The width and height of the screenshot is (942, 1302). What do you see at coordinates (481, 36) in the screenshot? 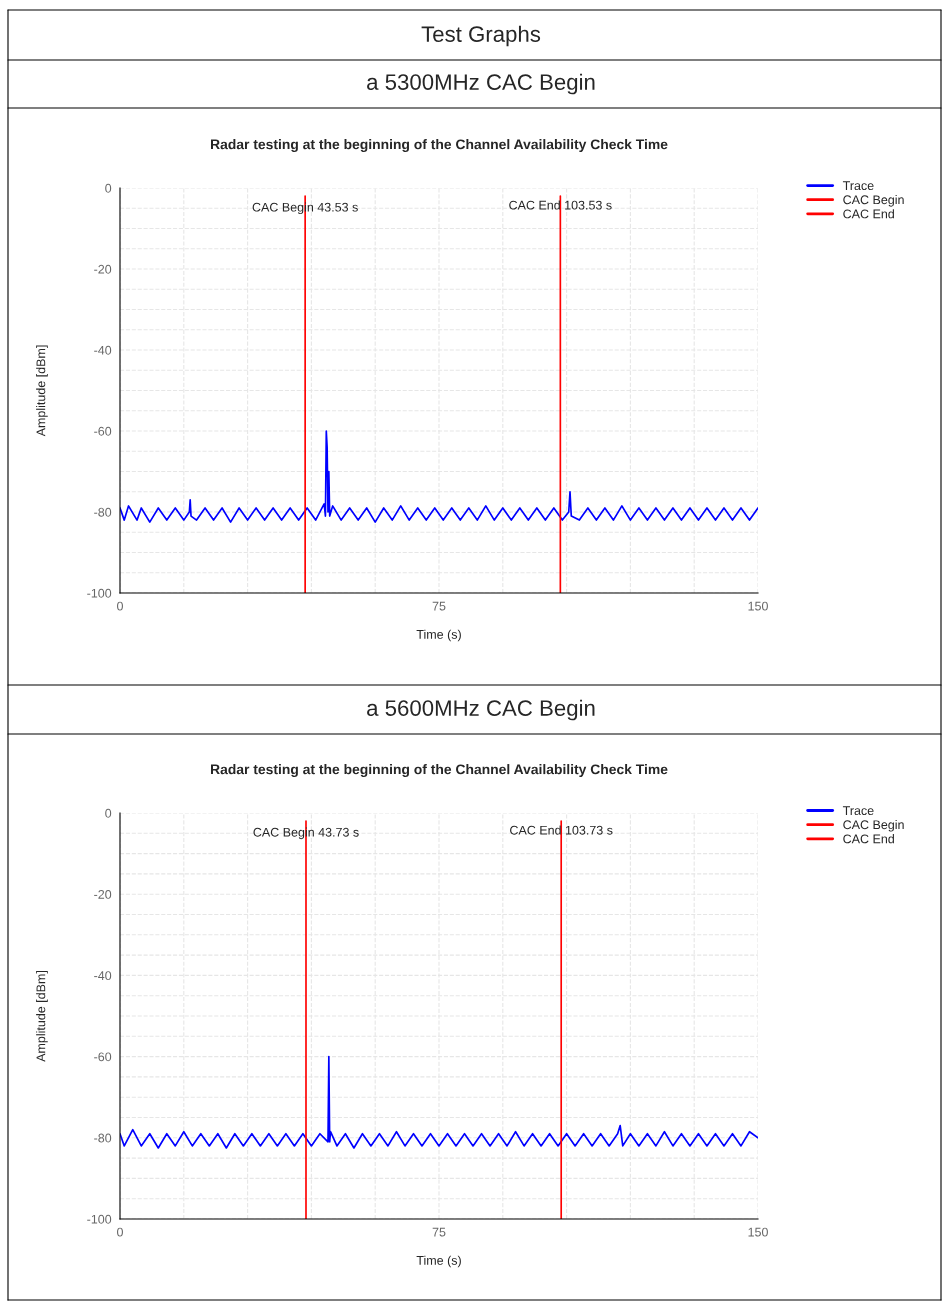
I see `text: Test Graphs` at bounding box center [481, 36].